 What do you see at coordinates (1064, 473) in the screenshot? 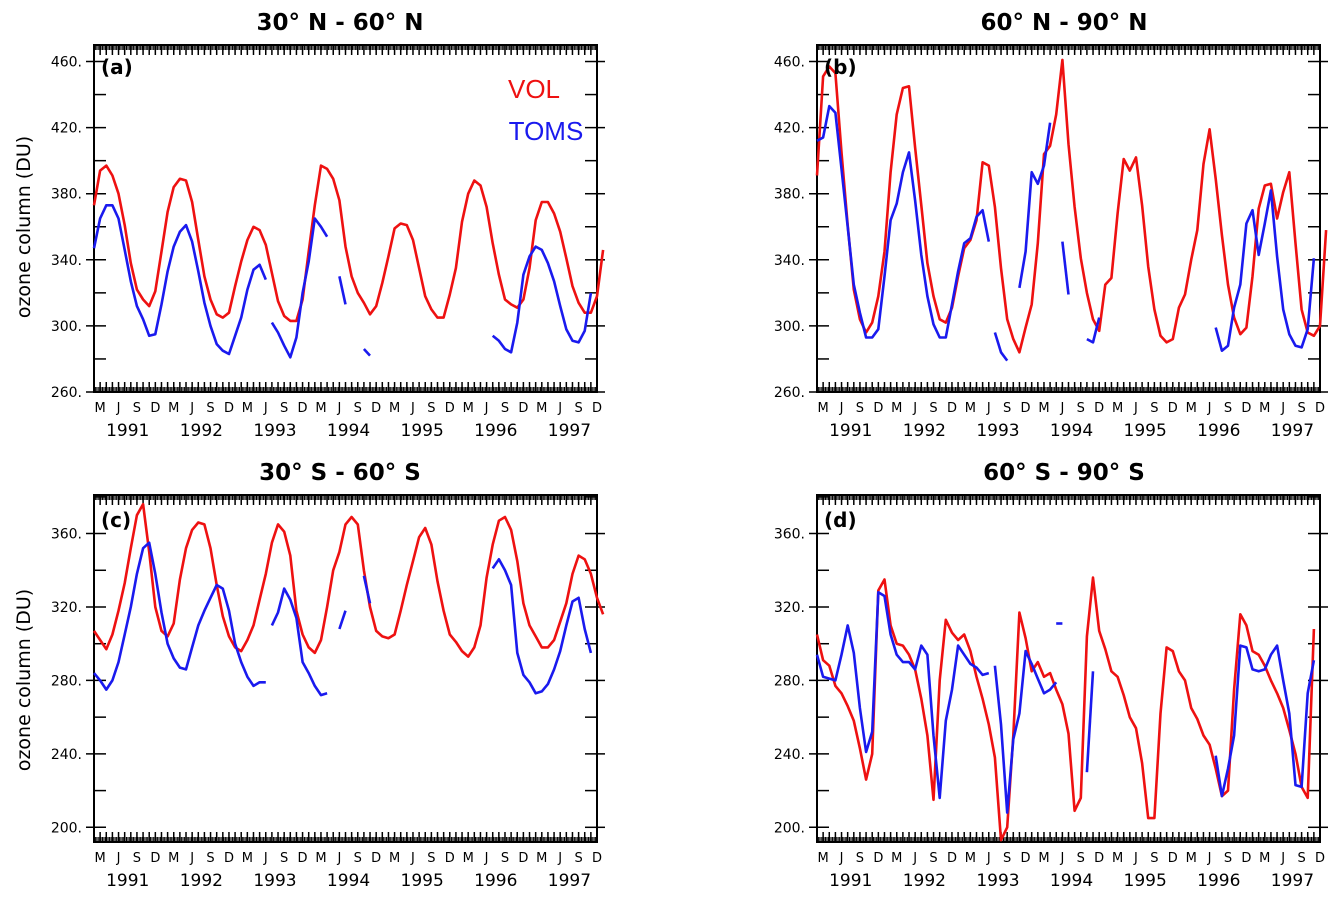
I see `panel-d-title: 60° S - 90° S` at bounding box center [1064, 473].